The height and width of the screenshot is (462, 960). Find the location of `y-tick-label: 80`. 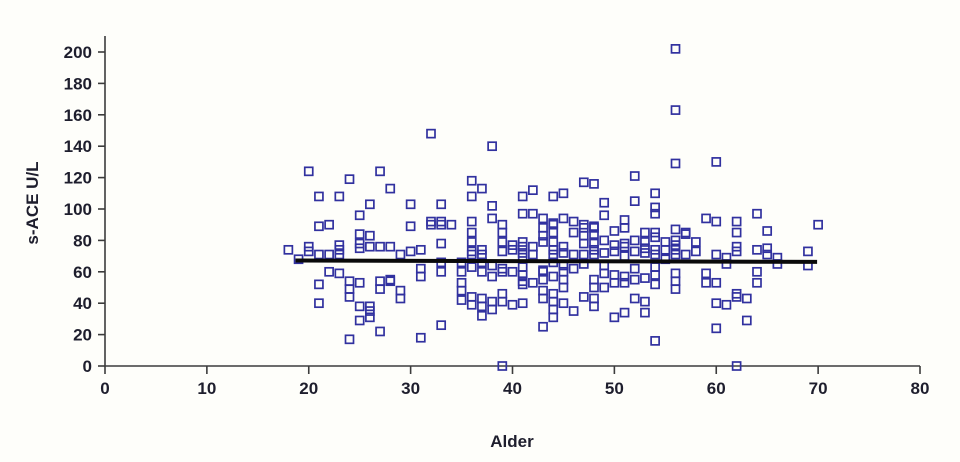

y-tick-label: 80 is located at coordinates (82, 240).